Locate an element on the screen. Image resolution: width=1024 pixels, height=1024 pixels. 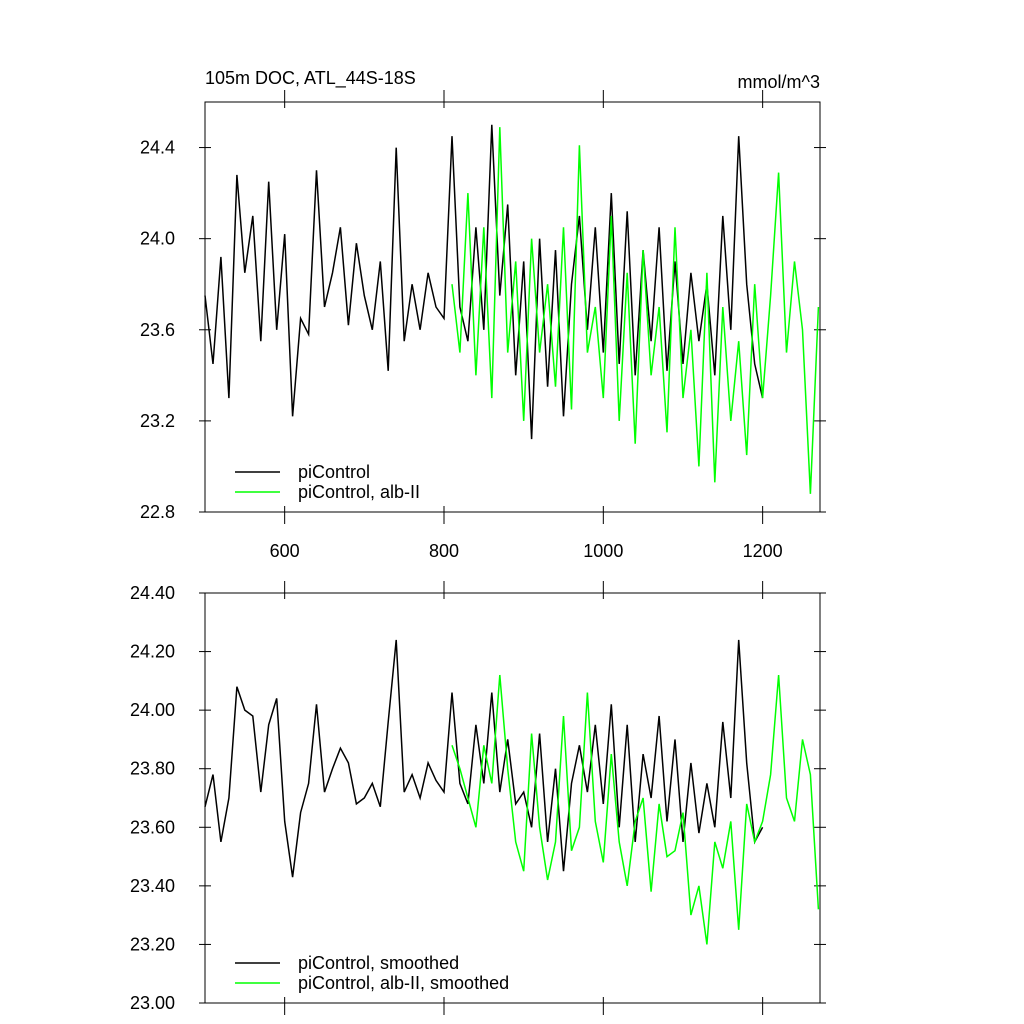
y-tick-label: 24.20 is located at coordinates (152, 652).